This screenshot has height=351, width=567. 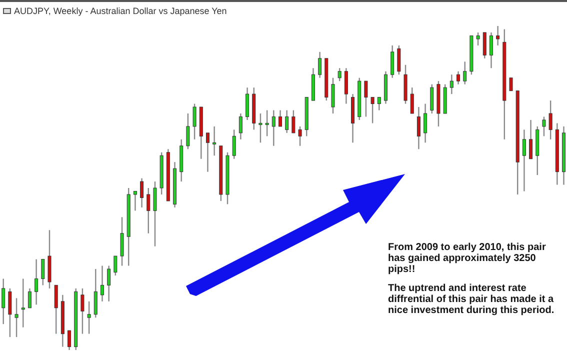 What do you see at coordinates (467, 258) in the screenshot?
I see `annotation: From 2009 to early 2010, this pair has gained approximately 3250 pips!!` at bounding box center [467, 258].